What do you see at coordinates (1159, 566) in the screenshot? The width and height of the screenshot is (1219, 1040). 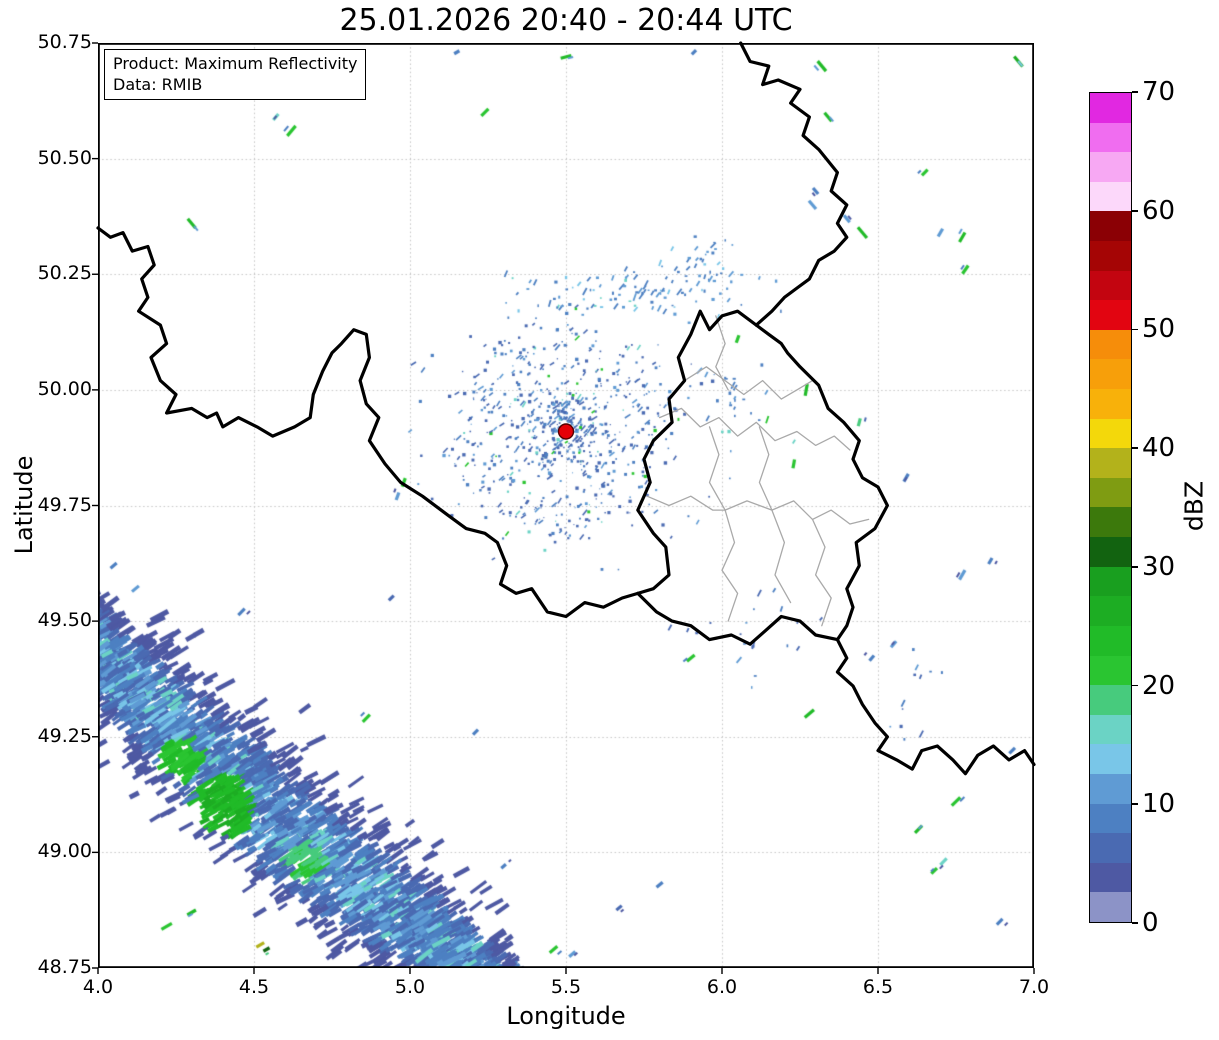 I see `colorbar-tick-label: 30` at bounding box center [1159, 566].